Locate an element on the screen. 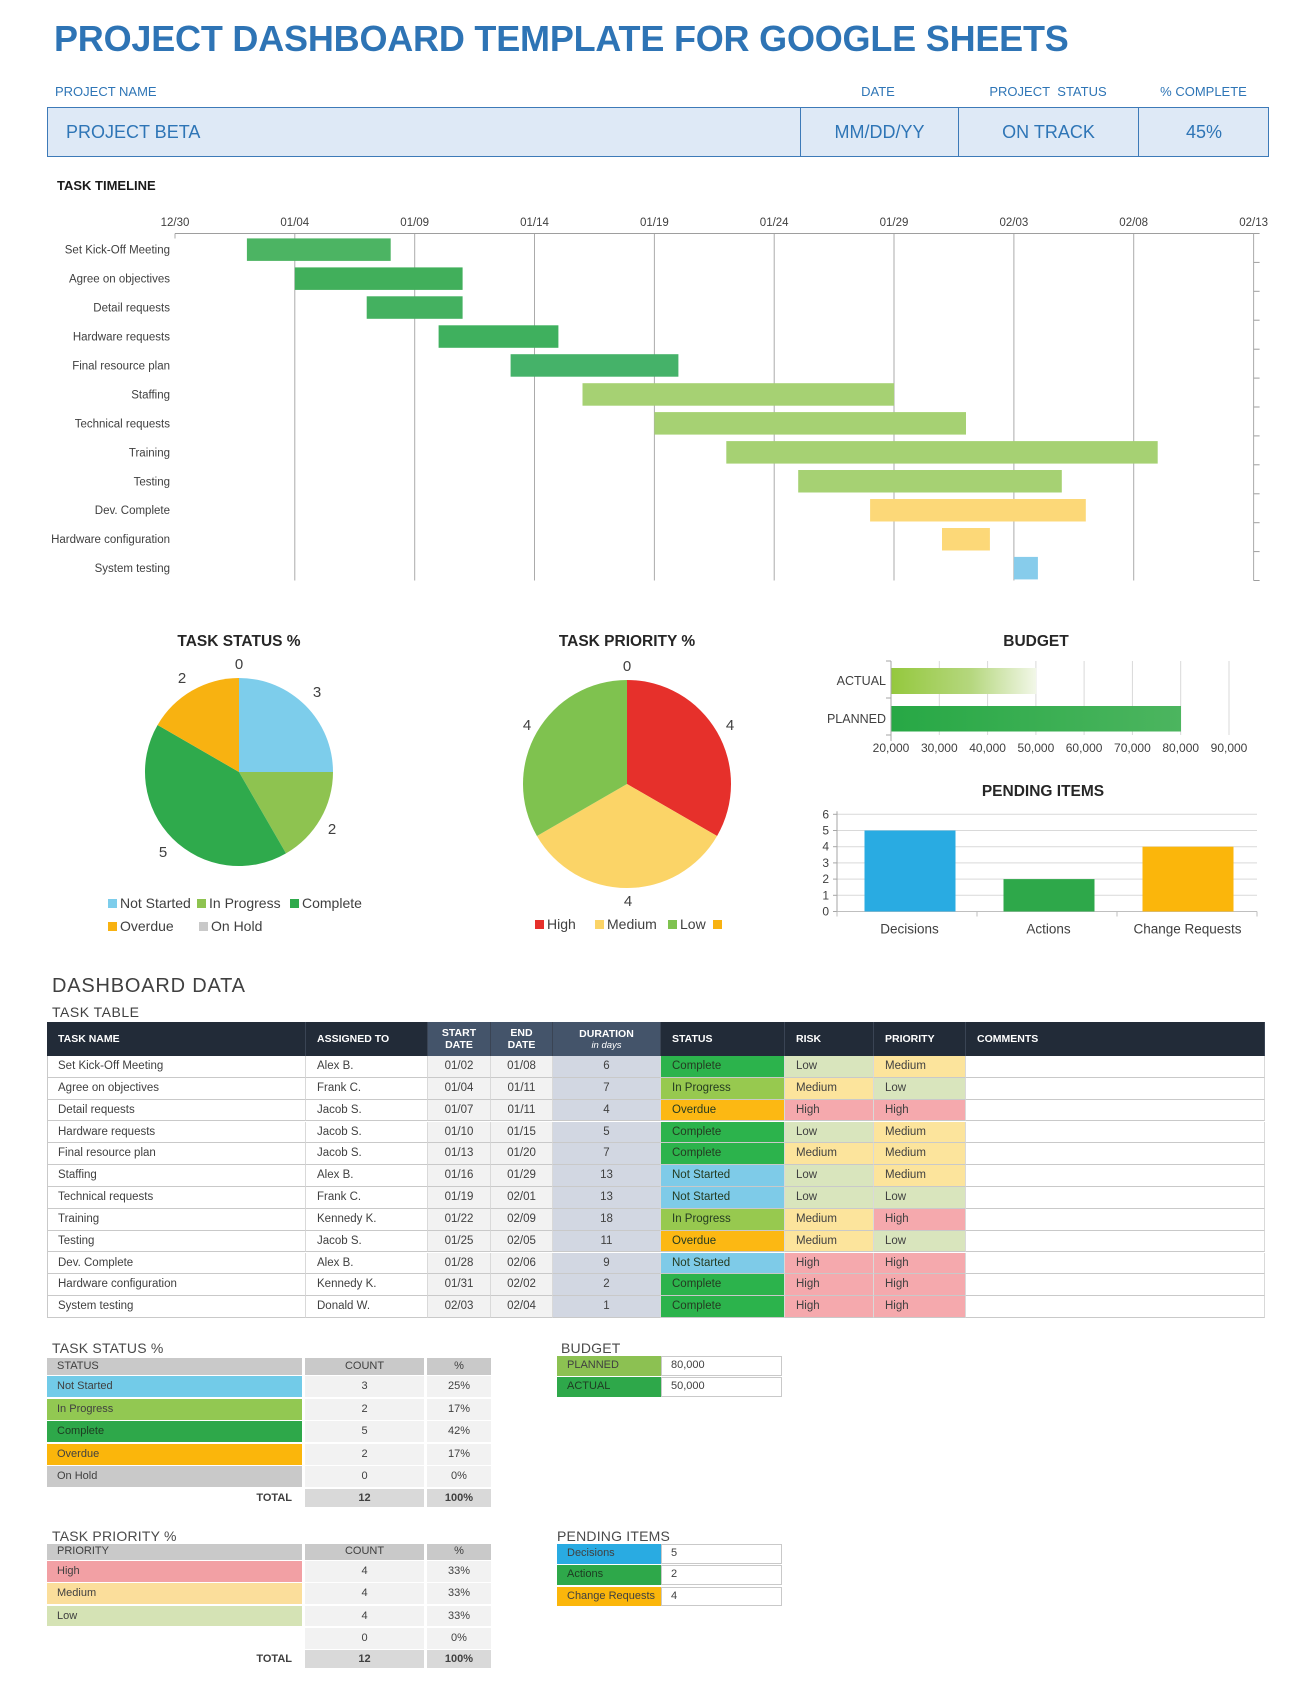 The height and width of the screenshot is (1682, 1300). svg-text: Overdue is located at coordinates (147, 926).